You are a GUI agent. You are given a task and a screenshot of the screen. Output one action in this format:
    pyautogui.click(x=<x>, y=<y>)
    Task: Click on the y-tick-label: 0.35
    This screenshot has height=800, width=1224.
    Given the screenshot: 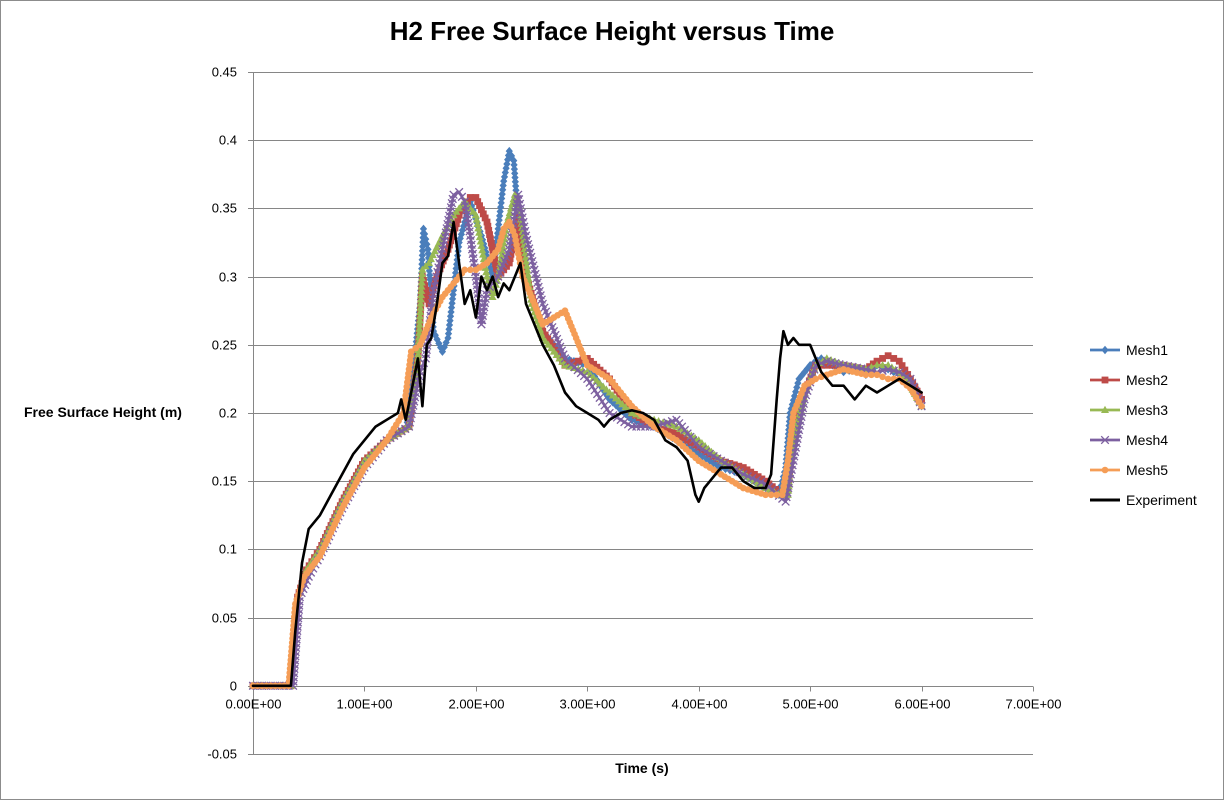 What is the action you would take?
    pyautogui.click(x=224, y=208)
    